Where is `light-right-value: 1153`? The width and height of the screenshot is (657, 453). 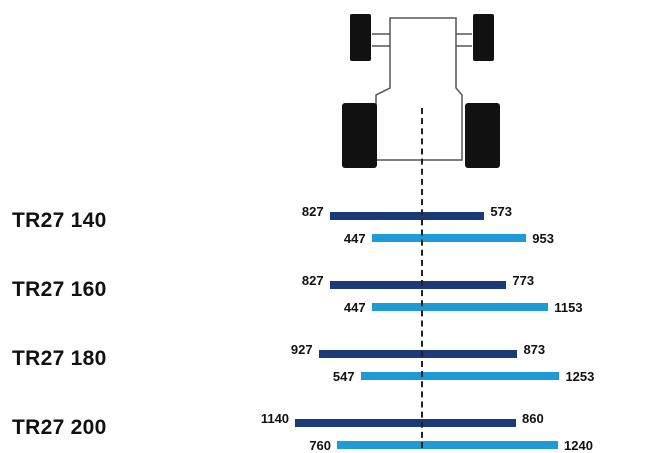 light-right-value: 1153 is located at coordinates (568, 307).